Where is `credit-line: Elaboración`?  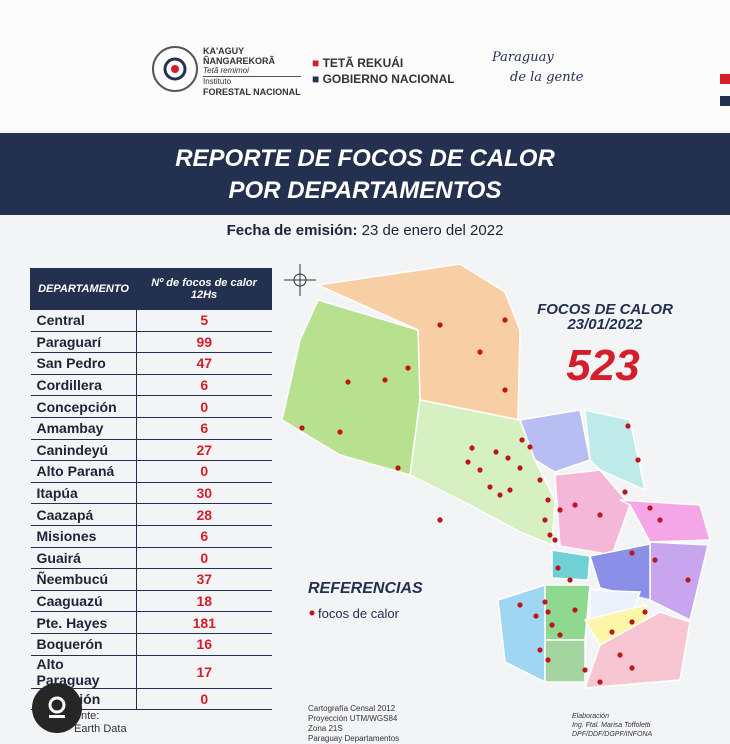
credit-line: Elaboración is located at coordinates (590, 716).